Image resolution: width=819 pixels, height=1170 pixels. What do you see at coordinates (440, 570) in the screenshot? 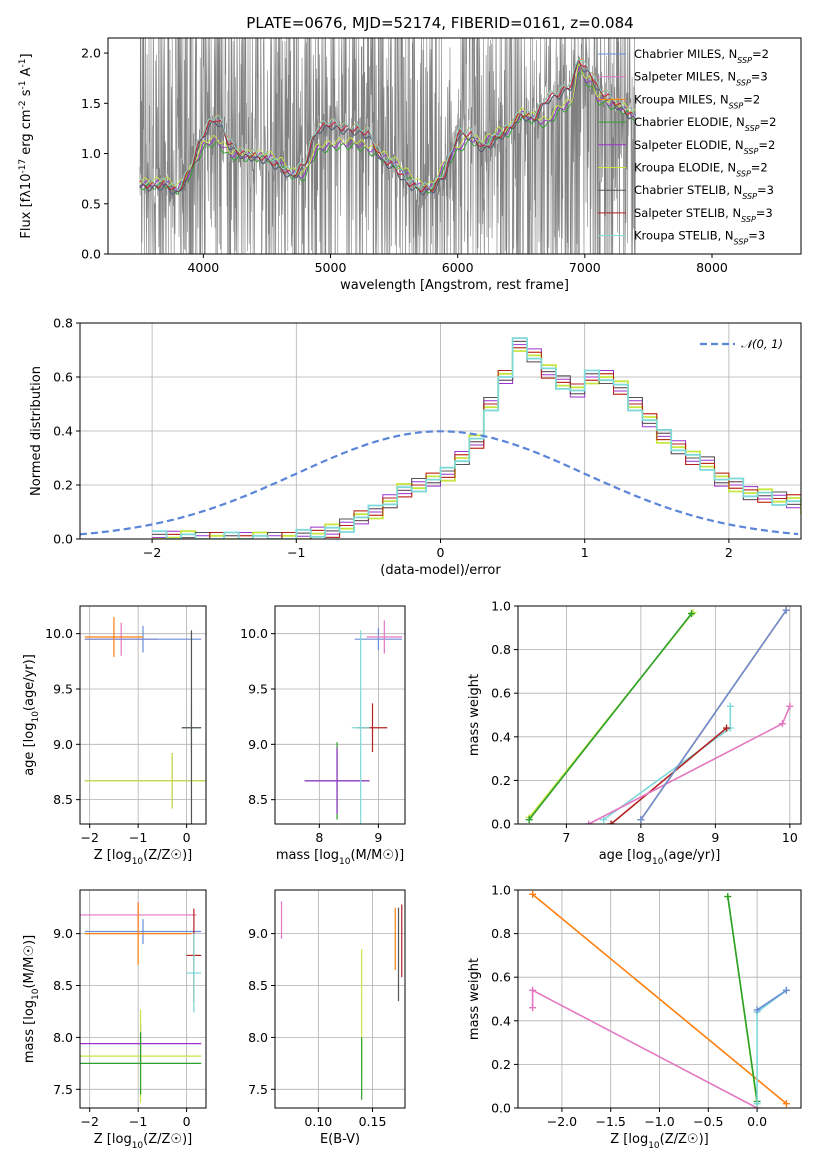
I see `x-axis-label: (data-model)/error` at bounding box center [440, 570].